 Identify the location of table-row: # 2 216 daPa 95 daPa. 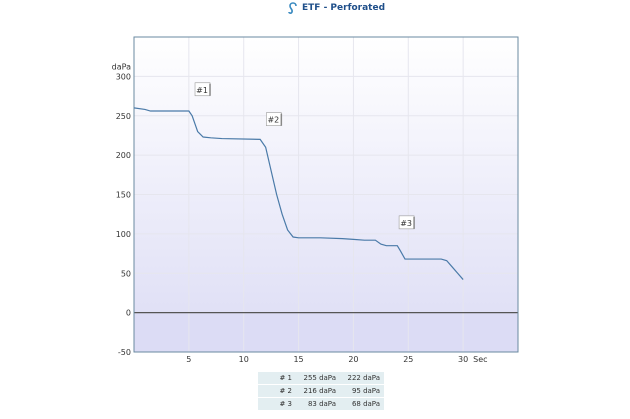
(321, 391).